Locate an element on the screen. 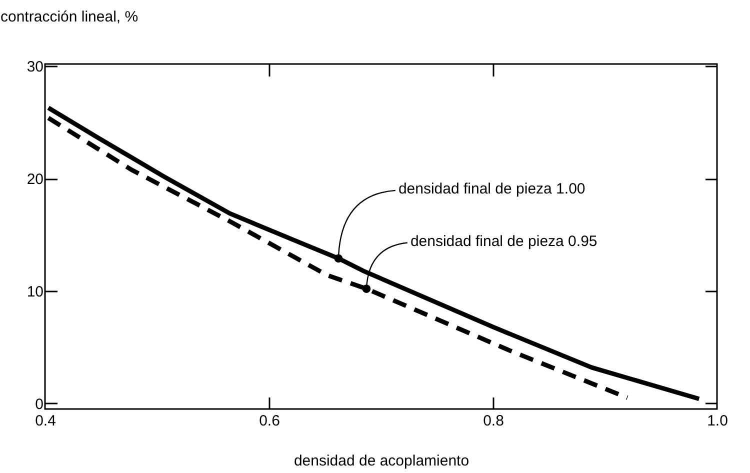 This screenshot has height=473, width=750. y-axis-title: contracción lineal, % is located at coordinates (69, 17).